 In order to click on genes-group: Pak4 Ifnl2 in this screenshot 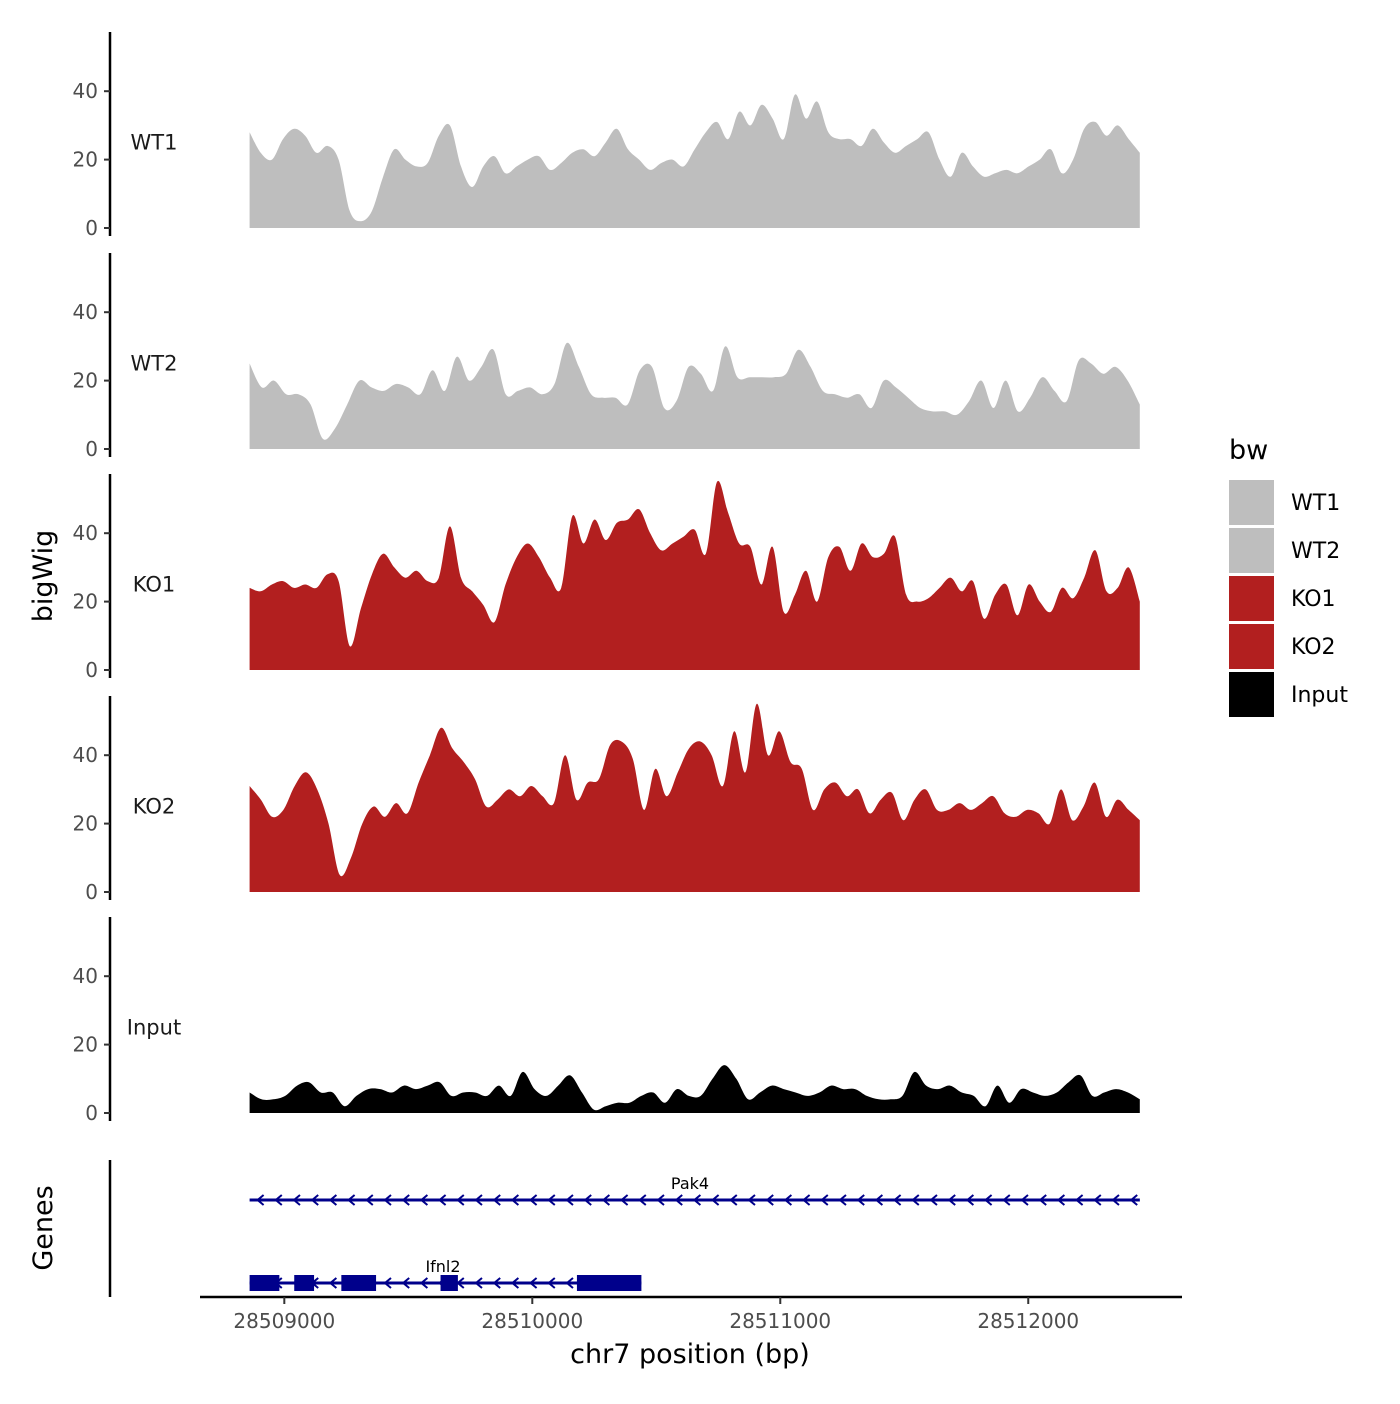, I will do `click(624, 1228)`.